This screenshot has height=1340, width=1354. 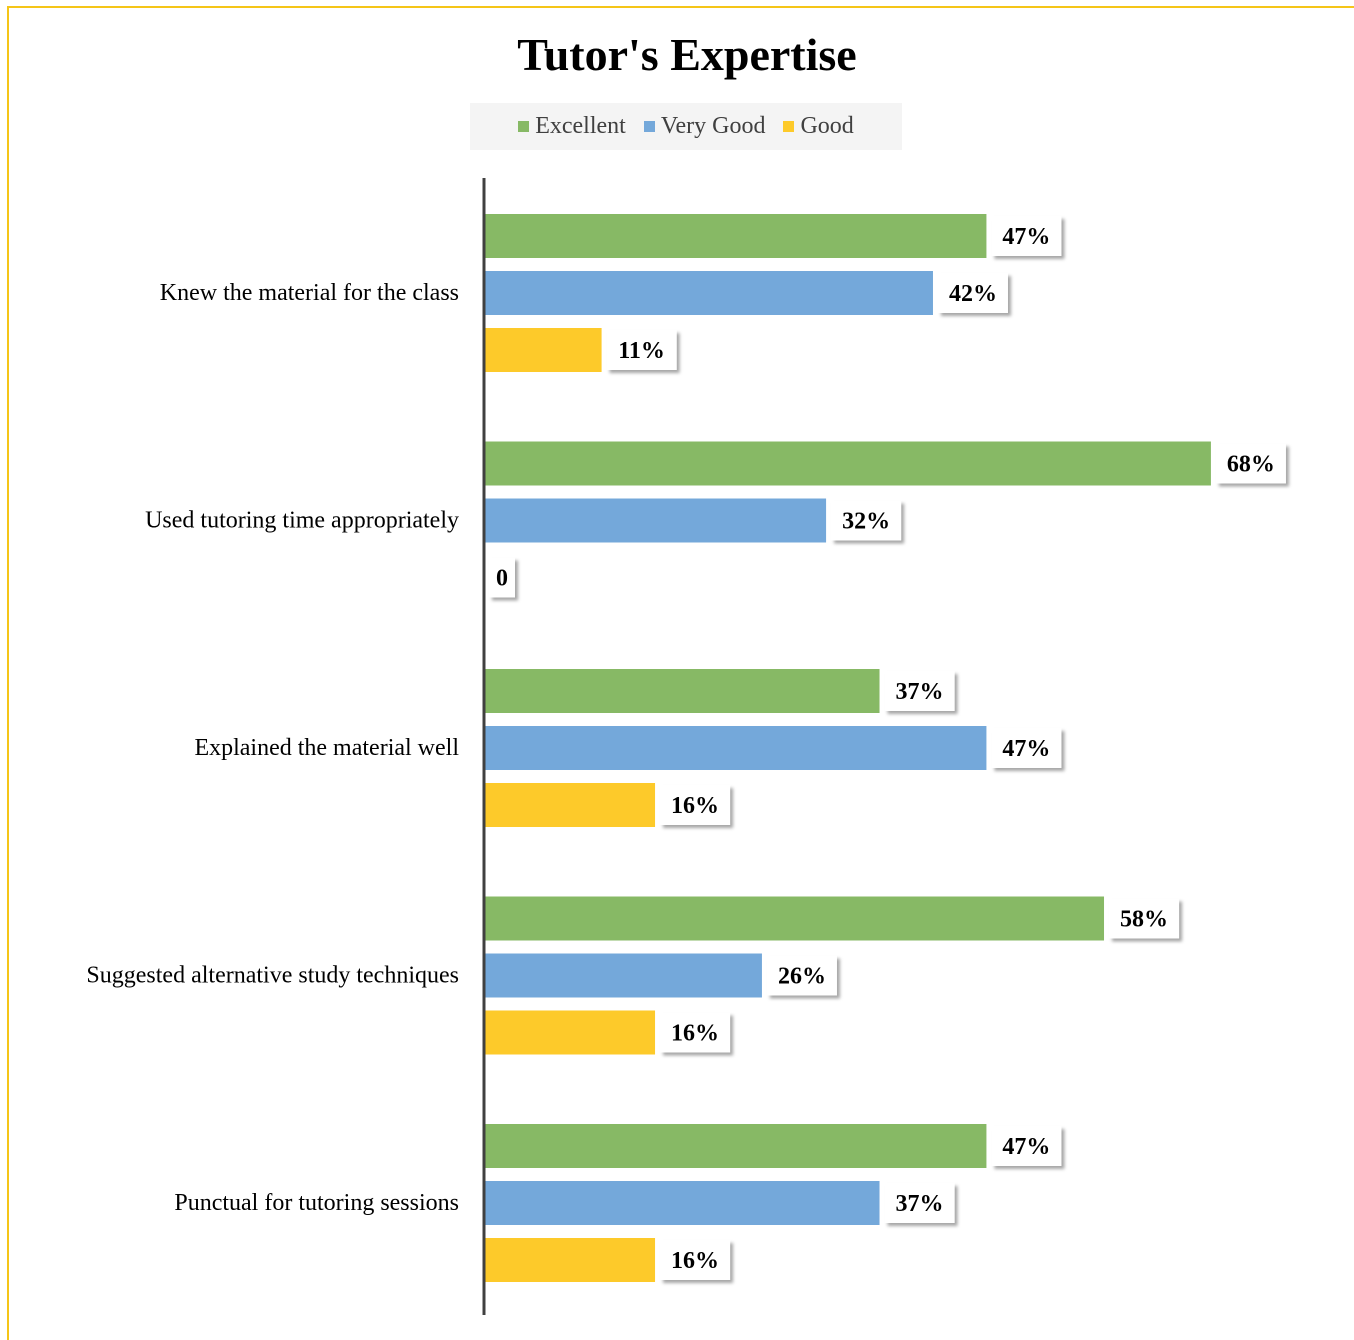 I want to click on data-label-good-1: 11%, so click(x=641, y=351).